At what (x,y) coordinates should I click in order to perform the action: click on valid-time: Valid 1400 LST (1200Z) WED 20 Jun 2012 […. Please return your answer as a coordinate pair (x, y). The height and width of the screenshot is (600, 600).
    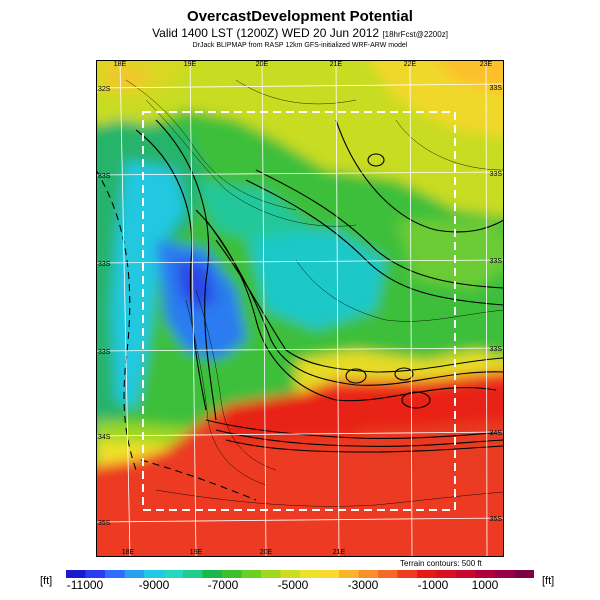
    Looking at the image, I should click on (300, 33).